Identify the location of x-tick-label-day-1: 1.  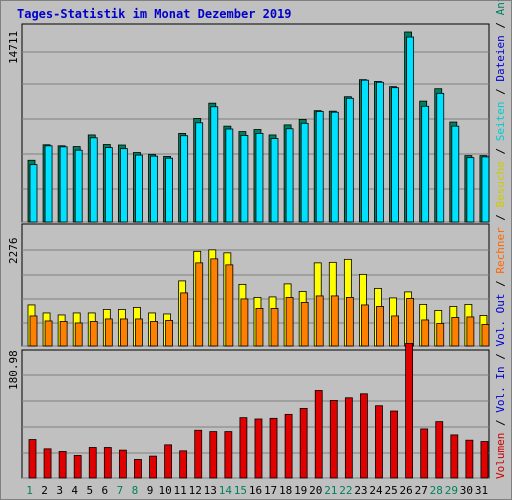
(29, 490).